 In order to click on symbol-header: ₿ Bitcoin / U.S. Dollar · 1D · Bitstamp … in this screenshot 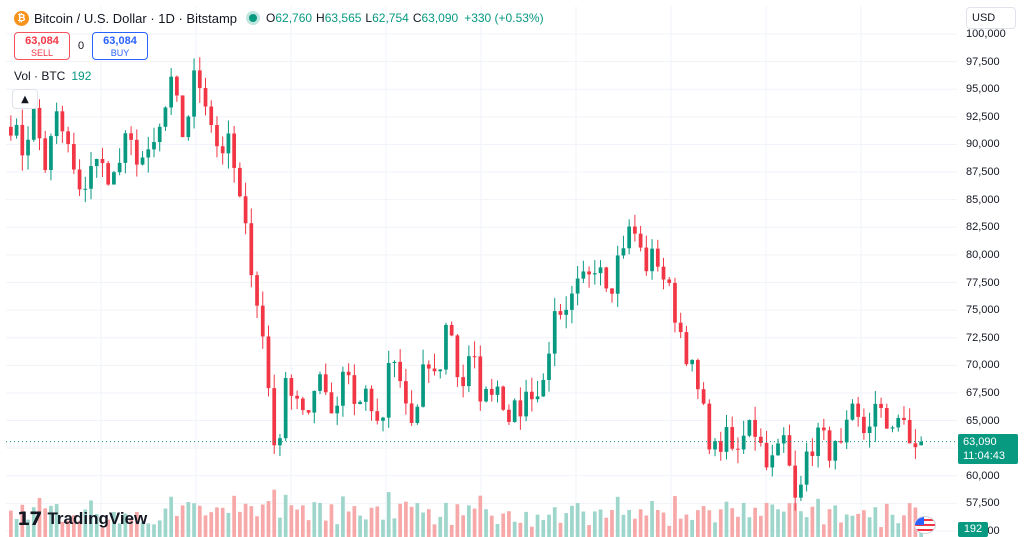, I will do `click(279, 18)`.